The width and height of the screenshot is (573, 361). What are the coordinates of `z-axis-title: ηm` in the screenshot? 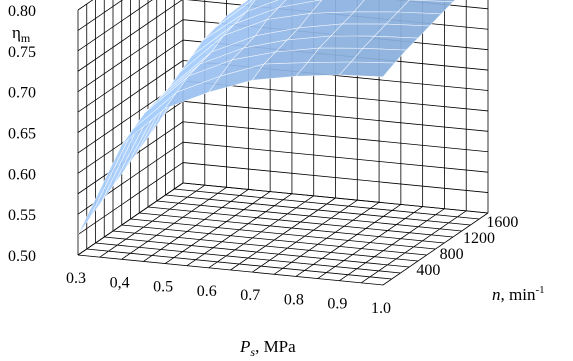 It's located at (21, 34).